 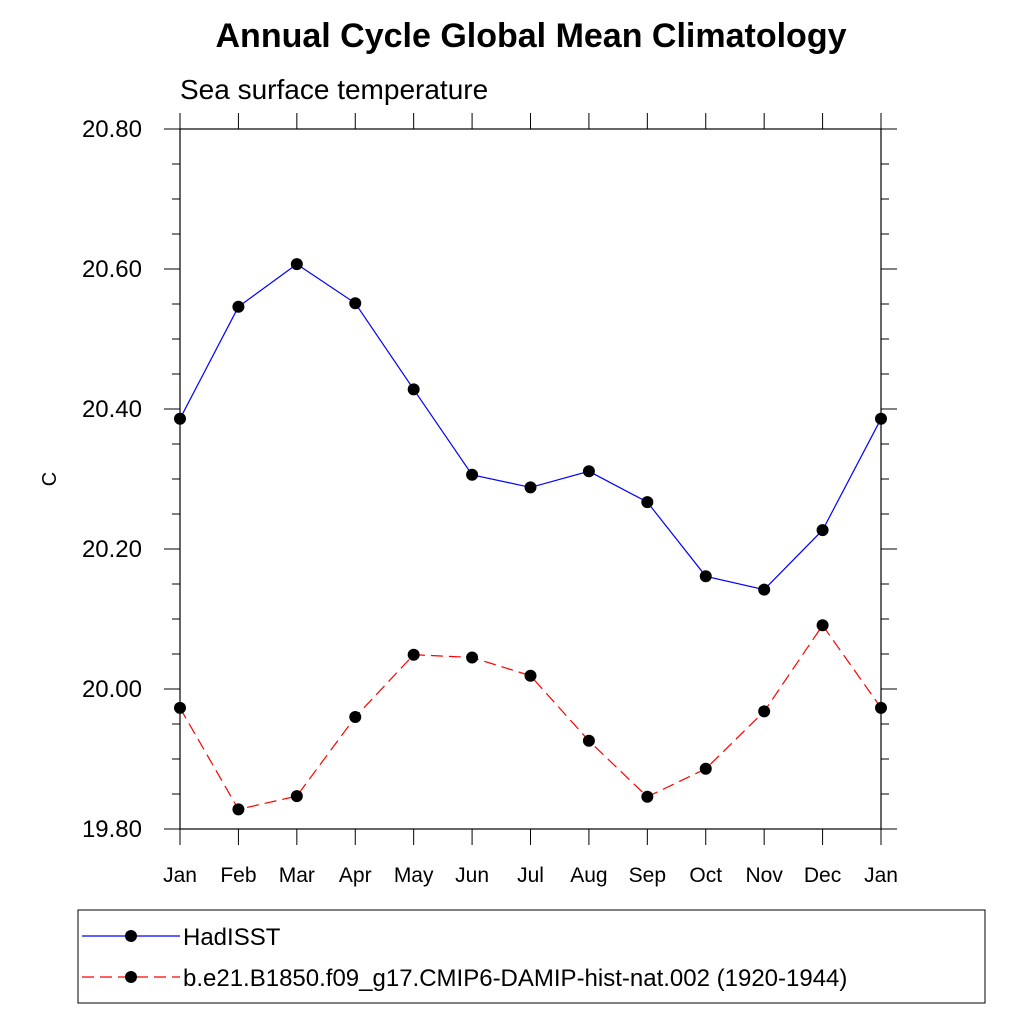 What do you see at coordinates (355, 875) in the screenshot?
I see `x-tick-label: Apr` at bounding box center [355, 875].